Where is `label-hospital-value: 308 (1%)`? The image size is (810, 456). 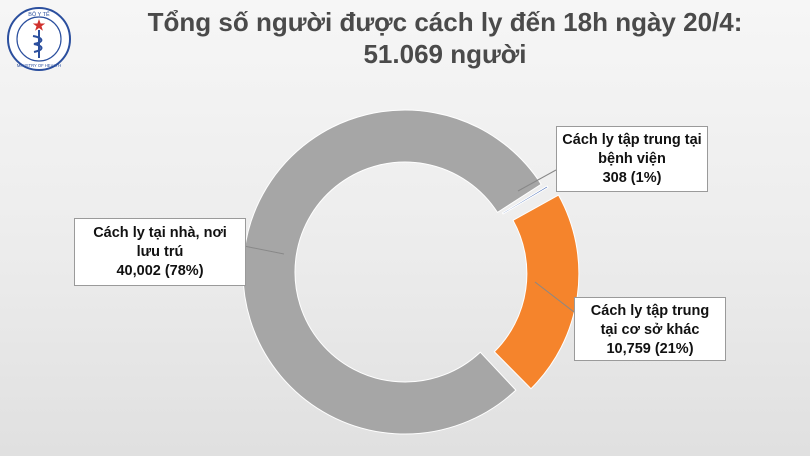
label-hospital-value: 308 (1%) is located at coordinates (632, 178).